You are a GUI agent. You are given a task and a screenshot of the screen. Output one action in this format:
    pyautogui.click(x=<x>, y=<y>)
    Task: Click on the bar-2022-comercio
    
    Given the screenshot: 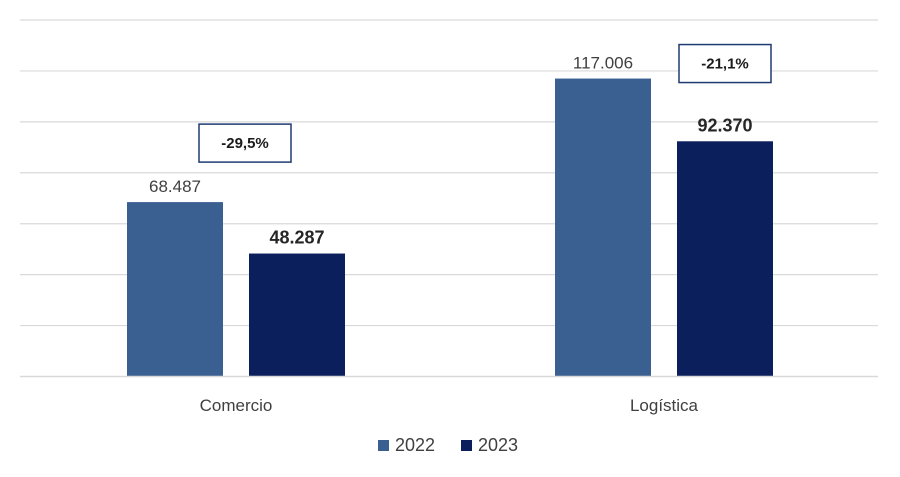 What is the action you would take?
    pyautogui.click(x=175, y=289)
    